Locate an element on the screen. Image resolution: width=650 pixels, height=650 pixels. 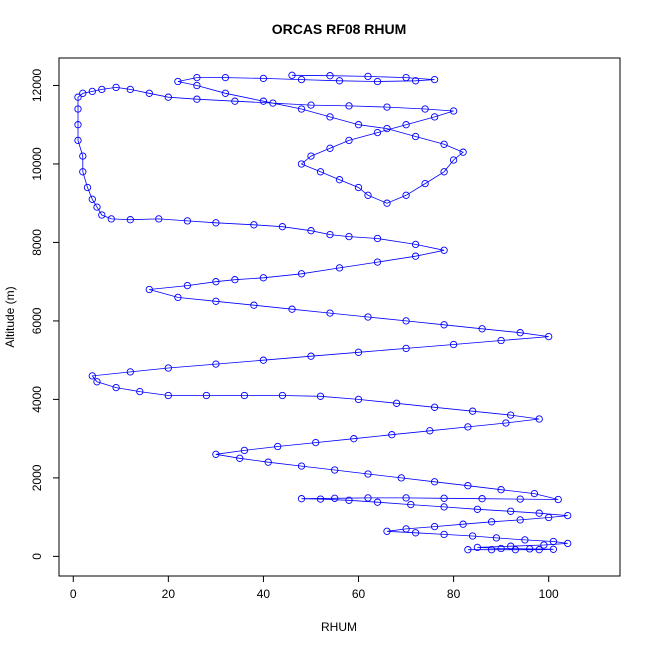
x-tick-label: 0 is located at coordinates (73, 594).